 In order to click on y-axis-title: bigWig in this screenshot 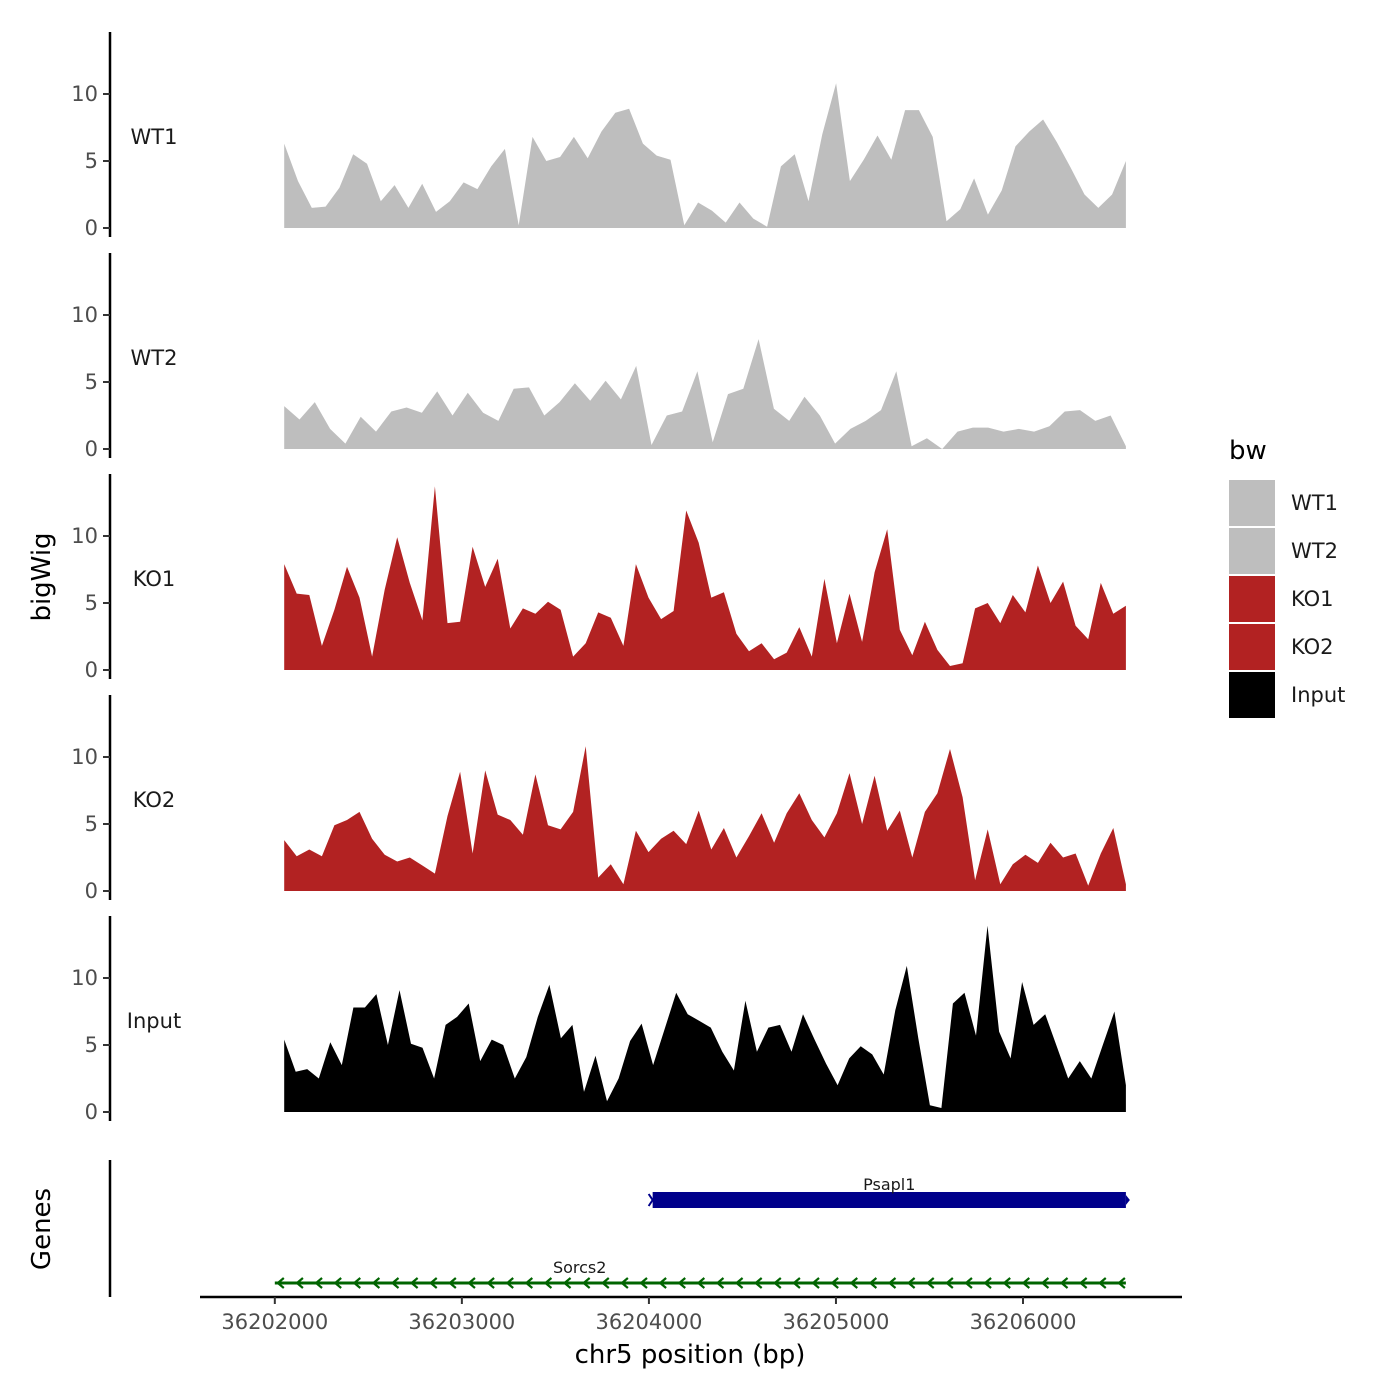, I will do `click(42, 576)`.